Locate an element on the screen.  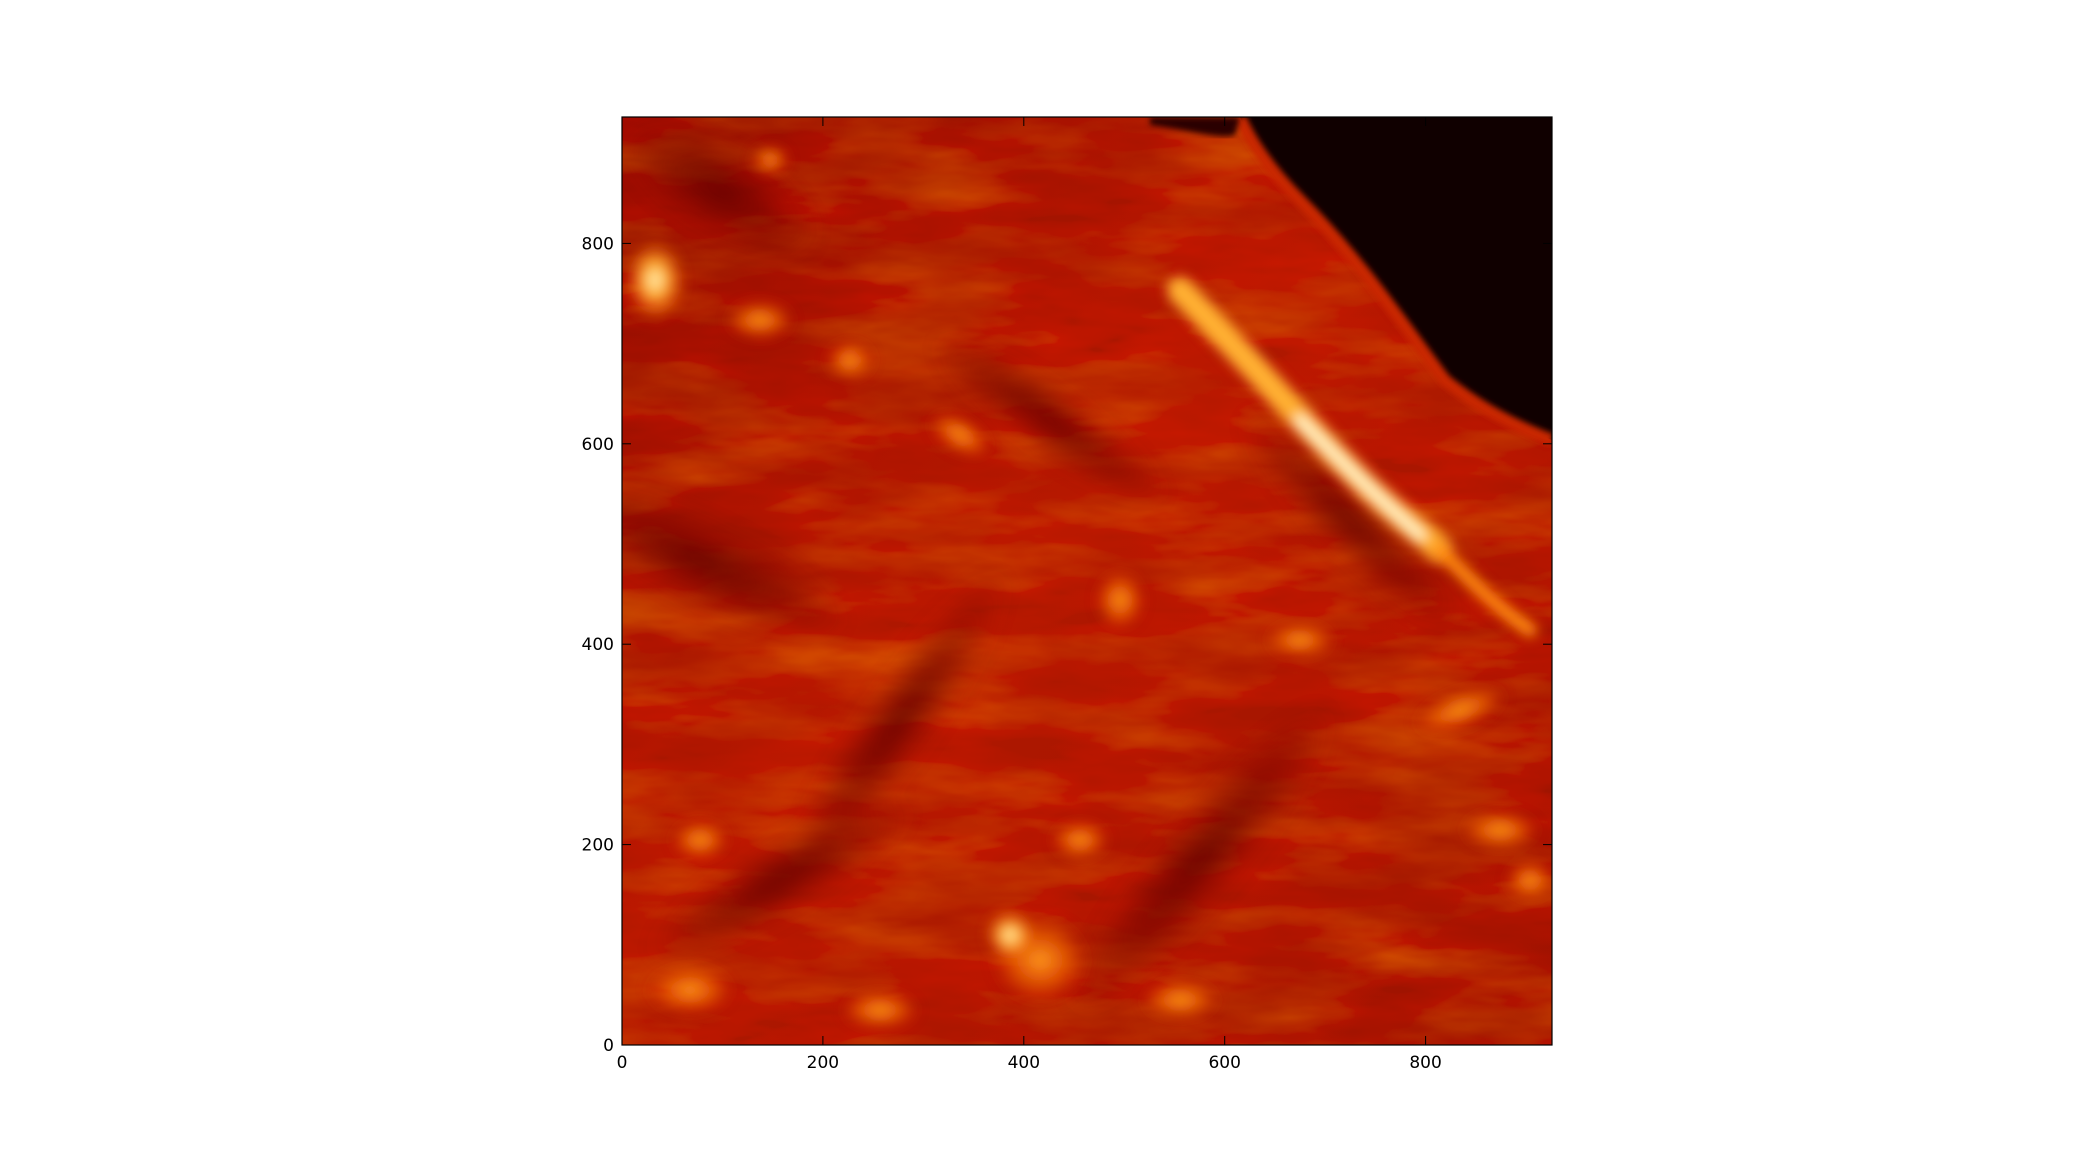
y-tick-label: 600 is located at coordinates (598, 445).